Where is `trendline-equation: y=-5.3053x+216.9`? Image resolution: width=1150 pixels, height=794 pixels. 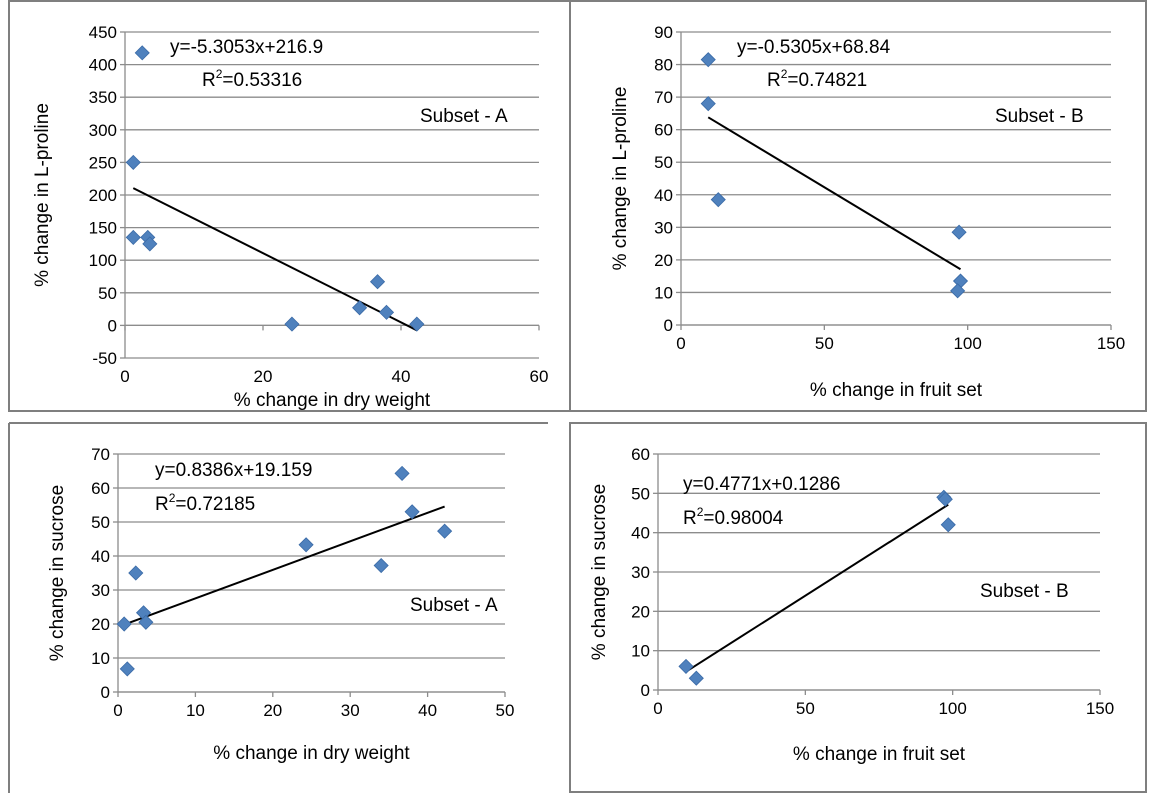
trendline-equation: y=-5.3053x+216.9 is located at coordinates (246, 47).